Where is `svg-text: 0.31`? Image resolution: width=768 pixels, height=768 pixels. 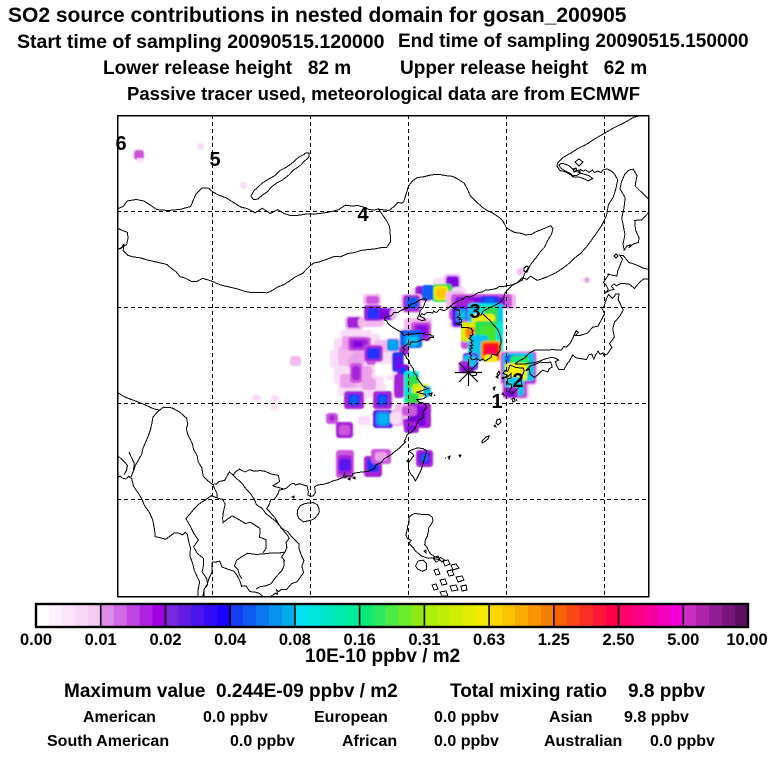
svg-text: 0.31 is located at coordinates (424, 640).